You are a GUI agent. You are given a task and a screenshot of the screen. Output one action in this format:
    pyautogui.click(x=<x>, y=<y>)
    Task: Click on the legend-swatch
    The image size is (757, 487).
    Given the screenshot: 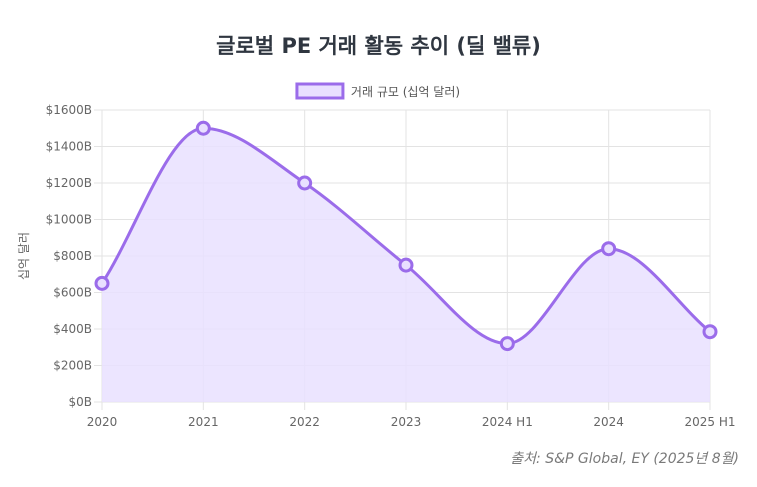 What is the action you would take?
    pyautogui.click(x=320, y=91)
    